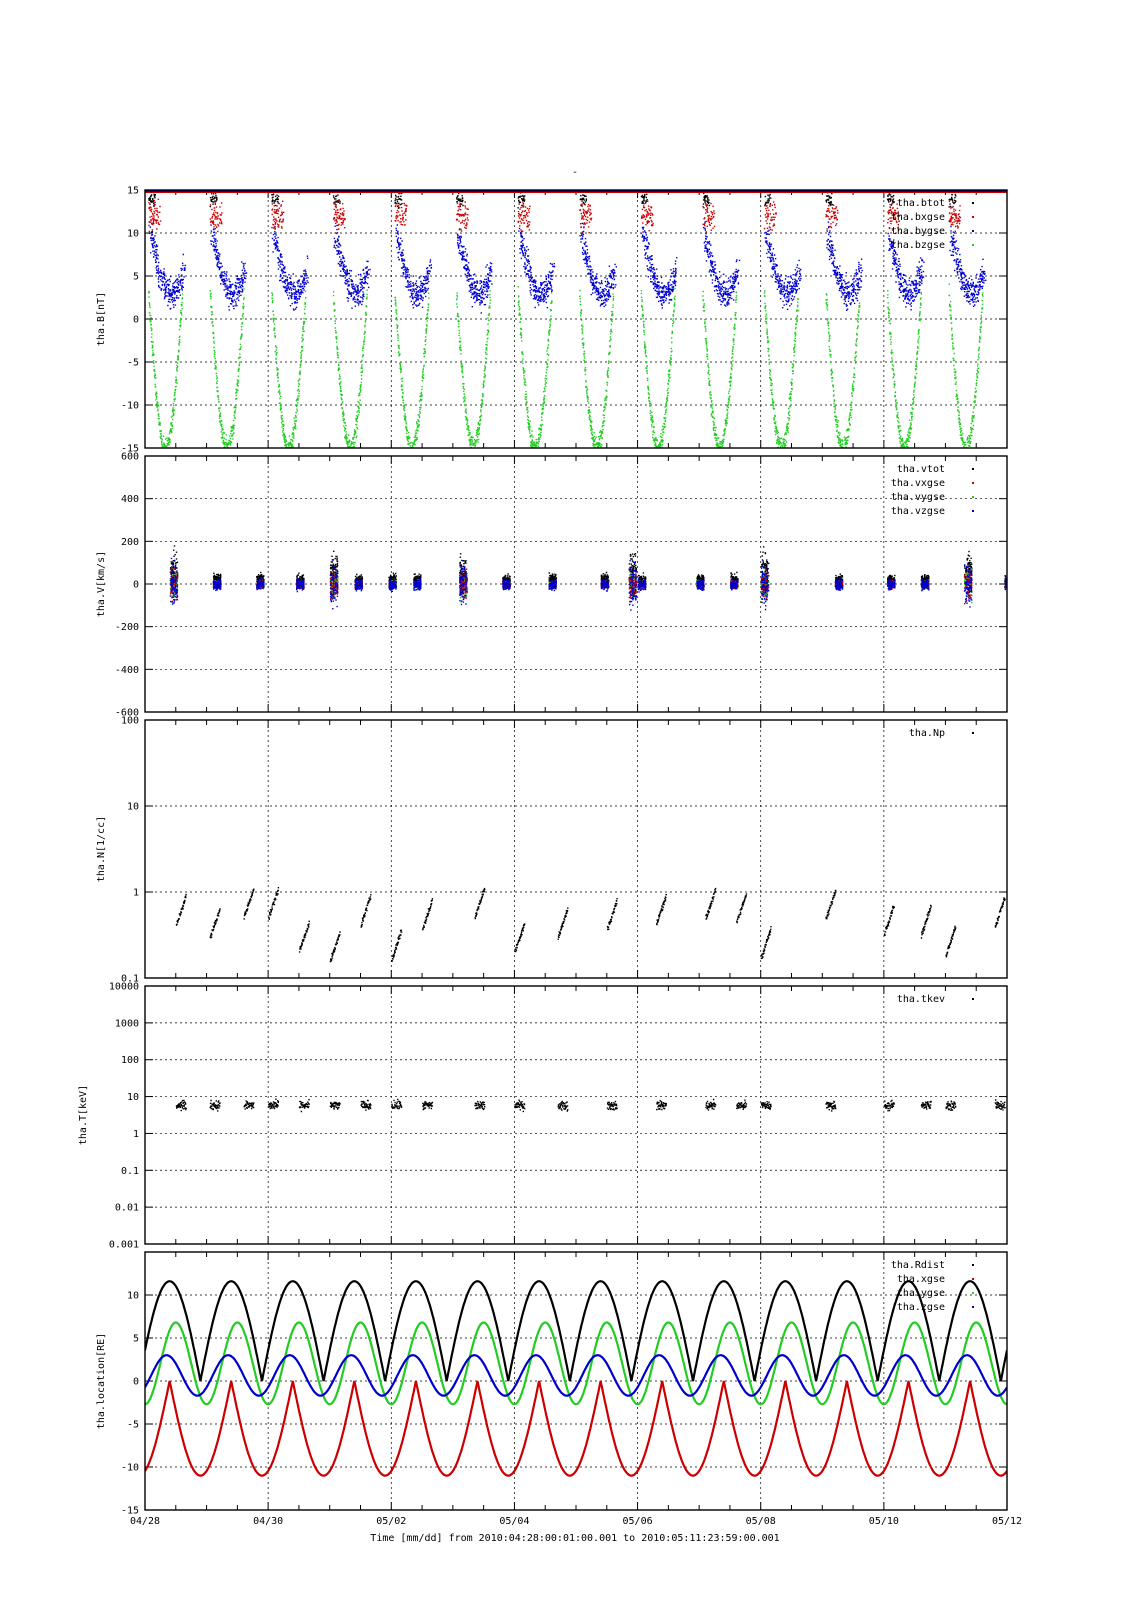 The width and height of the screenshot is (1131, 1600). I want to click on x-tick-labels: 04/28 04/30 05/02 05/04 05/06 05/08 05/10 05/12, so click(576, 1521).